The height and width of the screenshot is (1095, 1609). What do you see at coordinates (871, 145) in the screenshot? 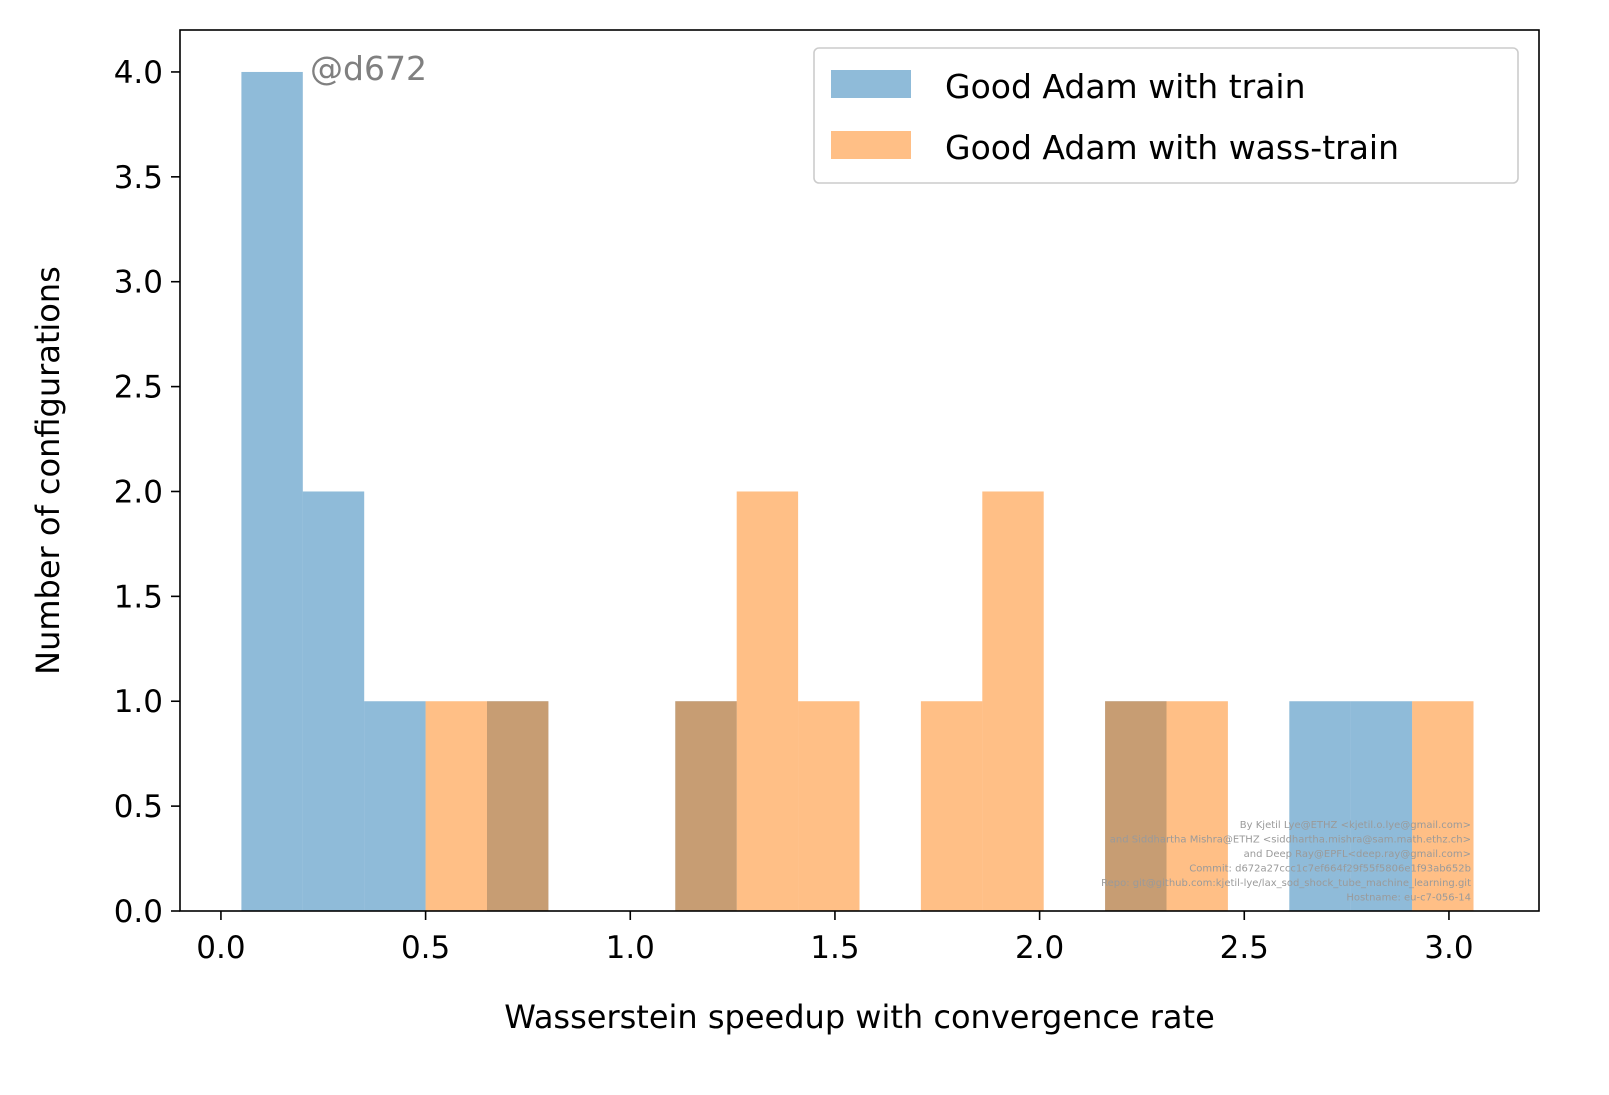
I see `legend-swatch-wass-train` at bounding box center [871, 145].